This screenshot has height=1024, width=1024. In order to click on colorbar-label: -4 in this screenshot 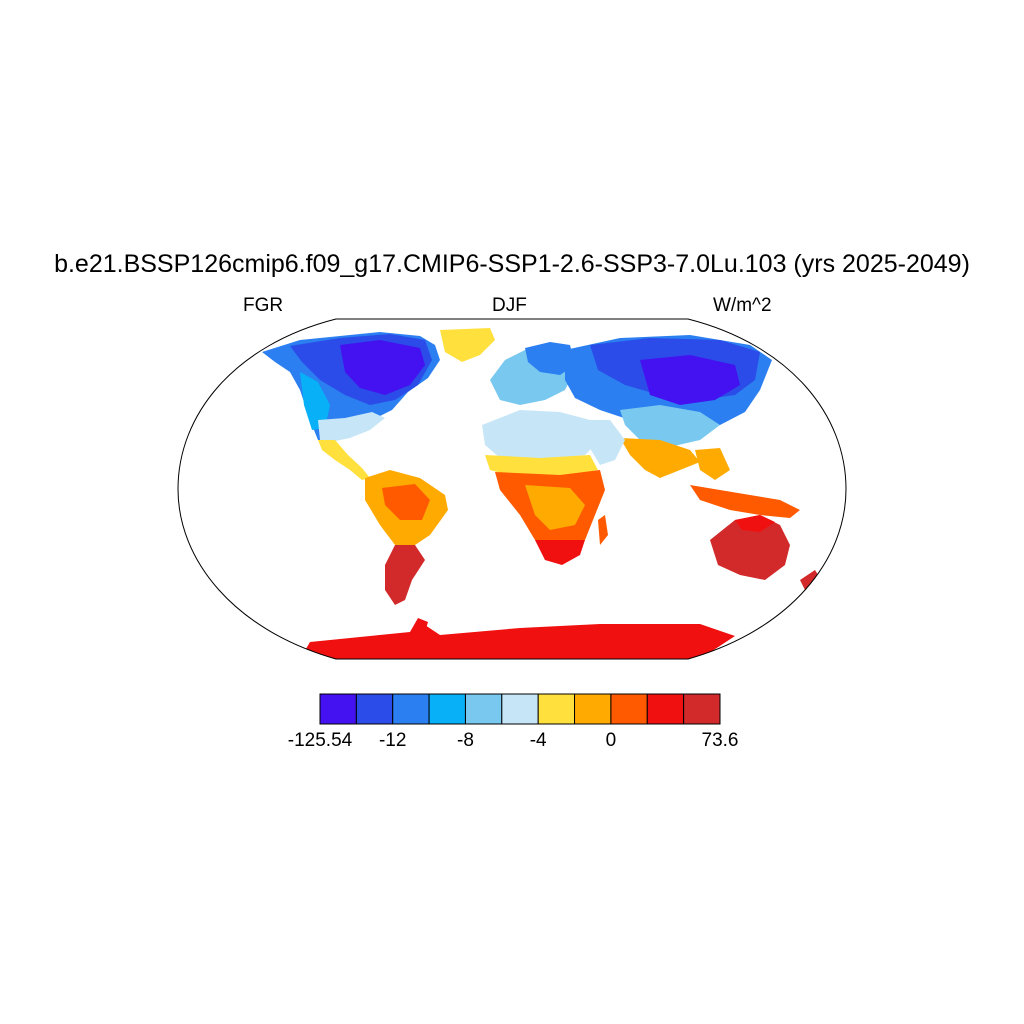, I will do `click(538, 740)`.